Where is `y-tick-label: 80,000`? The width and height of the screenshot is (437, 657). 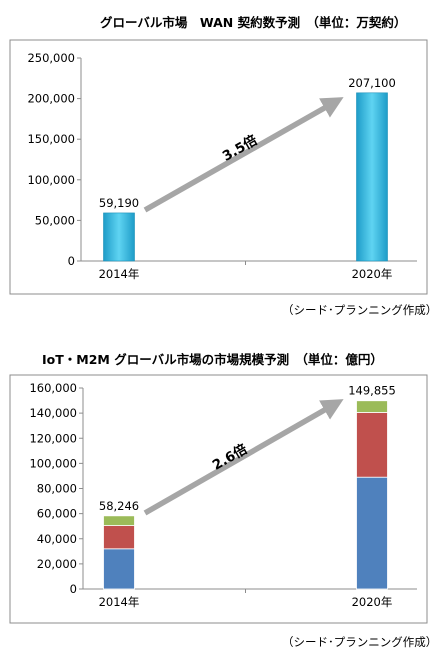
y-tick-label: 80,000 is located at coordinates (57, 489).